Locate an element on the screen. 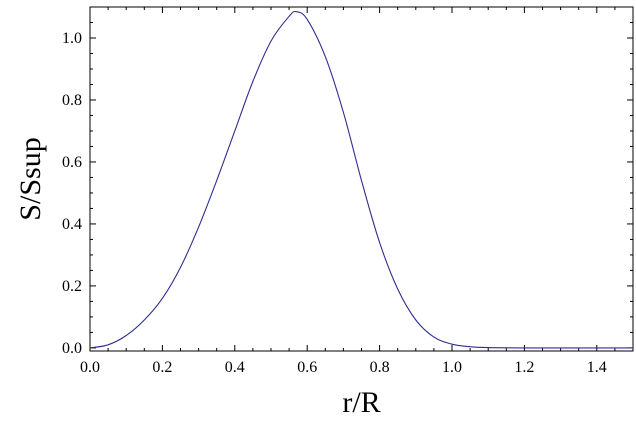  y-tick-label: 0.2 is located at coordinates (72, 286).